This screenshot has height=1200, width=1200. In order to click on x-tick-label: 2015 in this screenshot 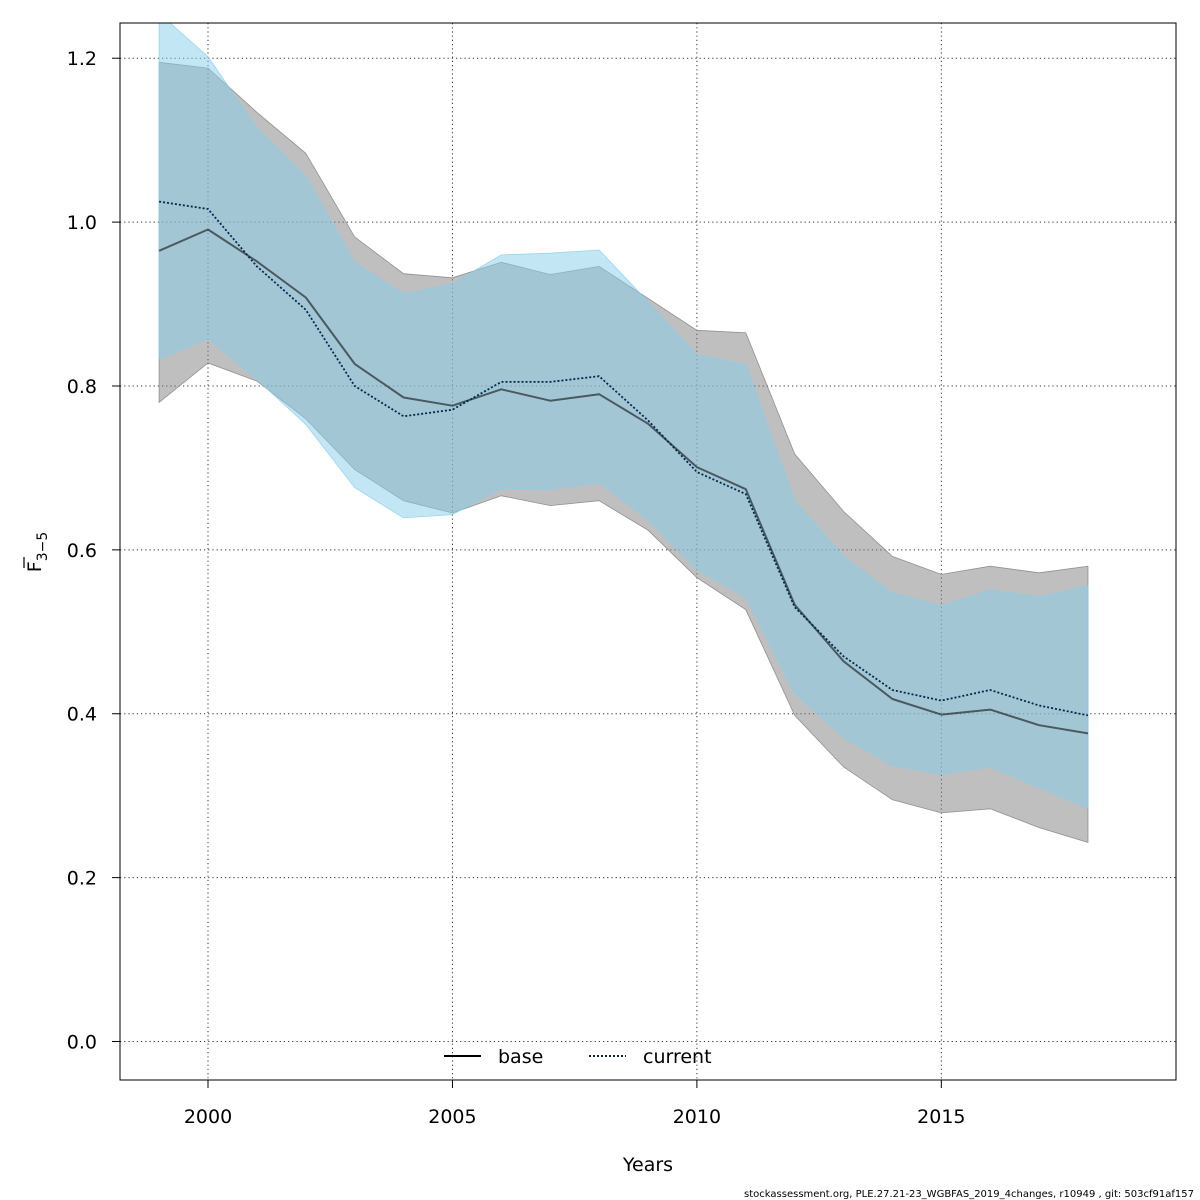, I will do `click(941, 1117)`.